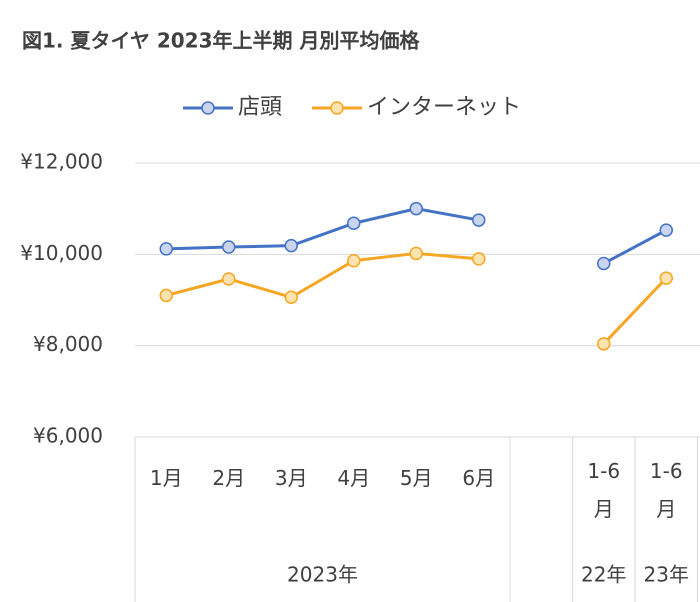 This screenshot has height=602, width=700. What do you see at coordinates (61, 162) in the screenshot?
I see `y-tick-label: ¥12,000` at bounding box center [61, 162].